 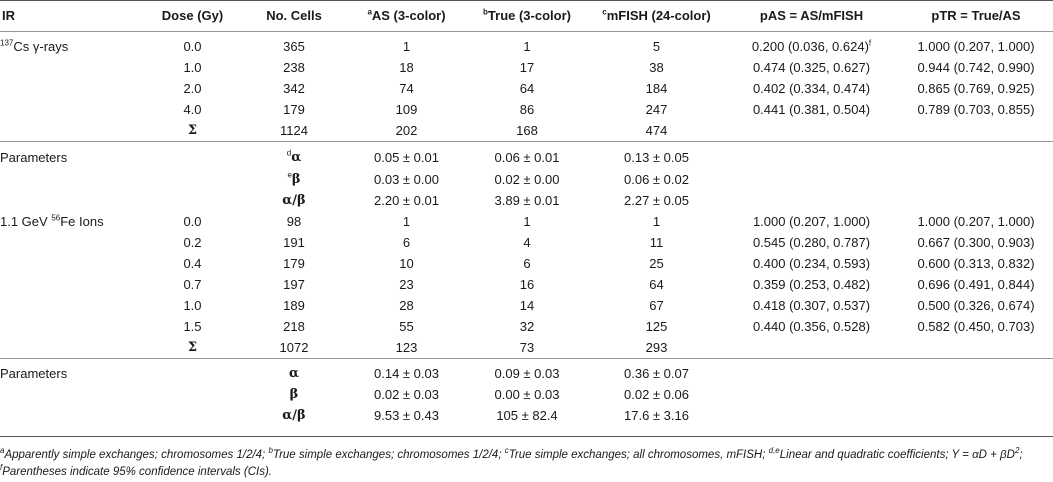 I want to click on true-cell: 73, so click(x=527, y=347).